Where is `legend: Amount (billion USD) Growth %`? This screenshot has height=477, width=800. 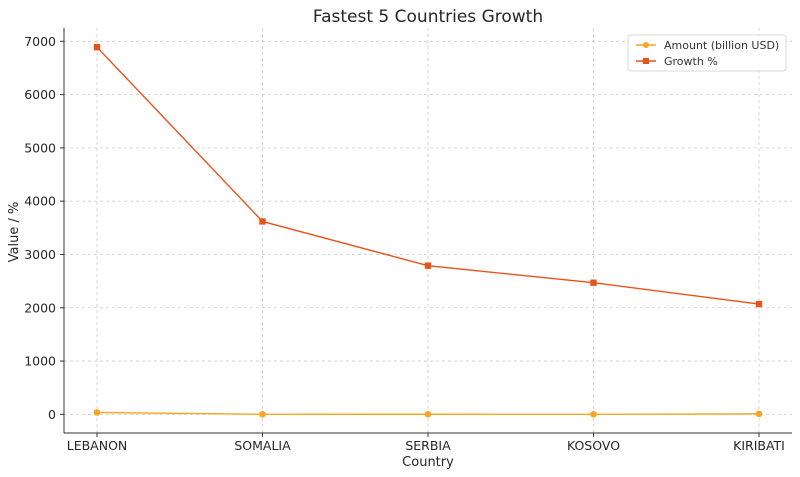 legend: Amount (billion USD) Growth % is located at coordinates (707, 53).